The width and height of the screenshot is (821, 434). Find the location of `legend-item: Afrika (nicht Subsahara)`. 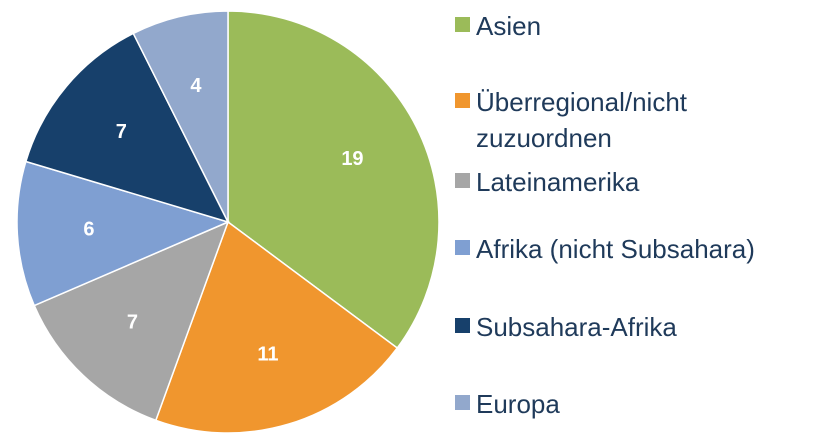

legend-item: Afrika (nicht Subsahara) is located at coordinates (630, 249).